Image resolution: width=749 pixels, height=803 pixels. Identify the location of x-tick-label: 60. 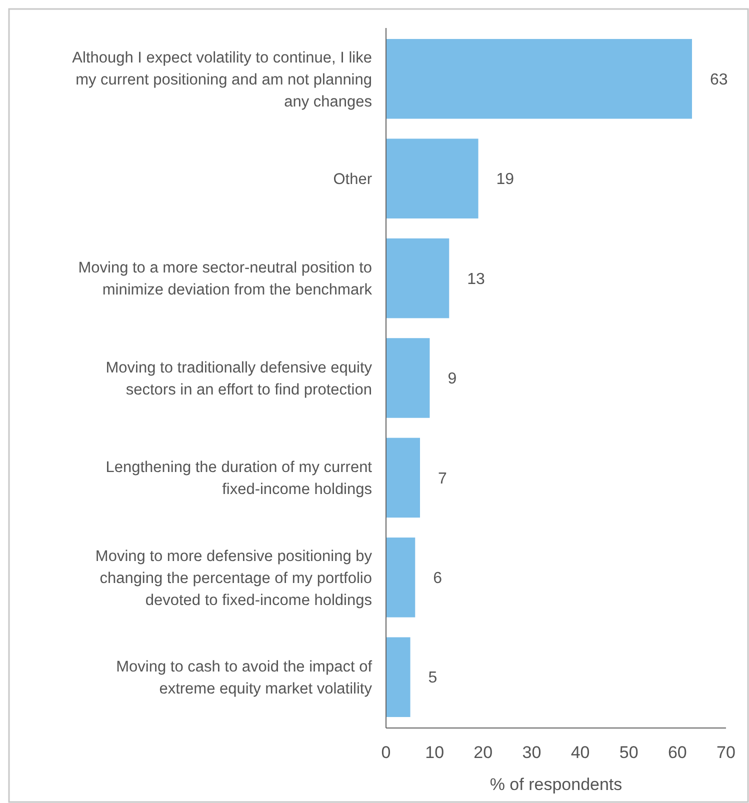
(677, 752).